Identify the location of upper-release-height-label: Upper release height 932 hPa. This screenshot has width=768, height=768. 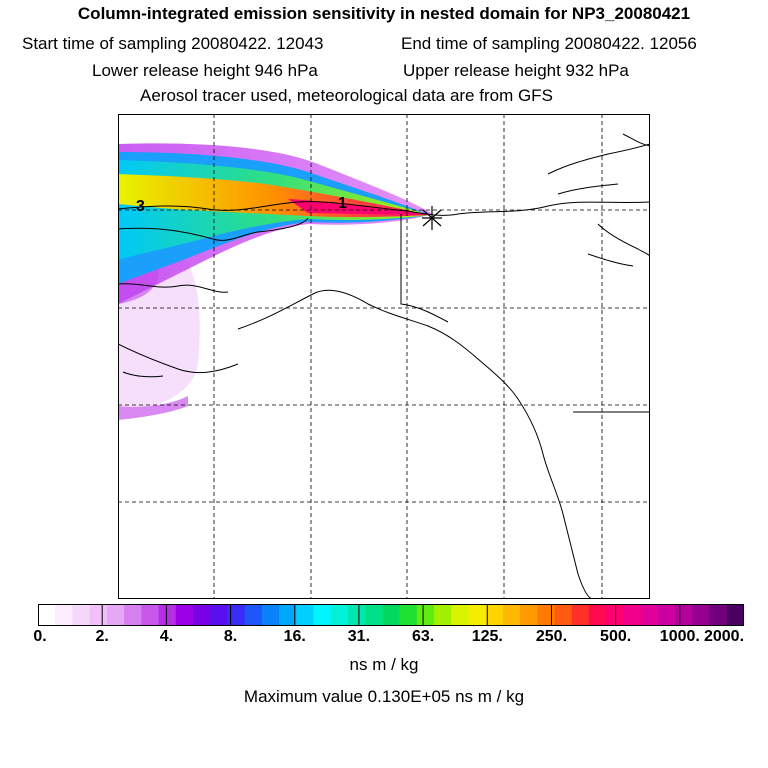
(516, 70).